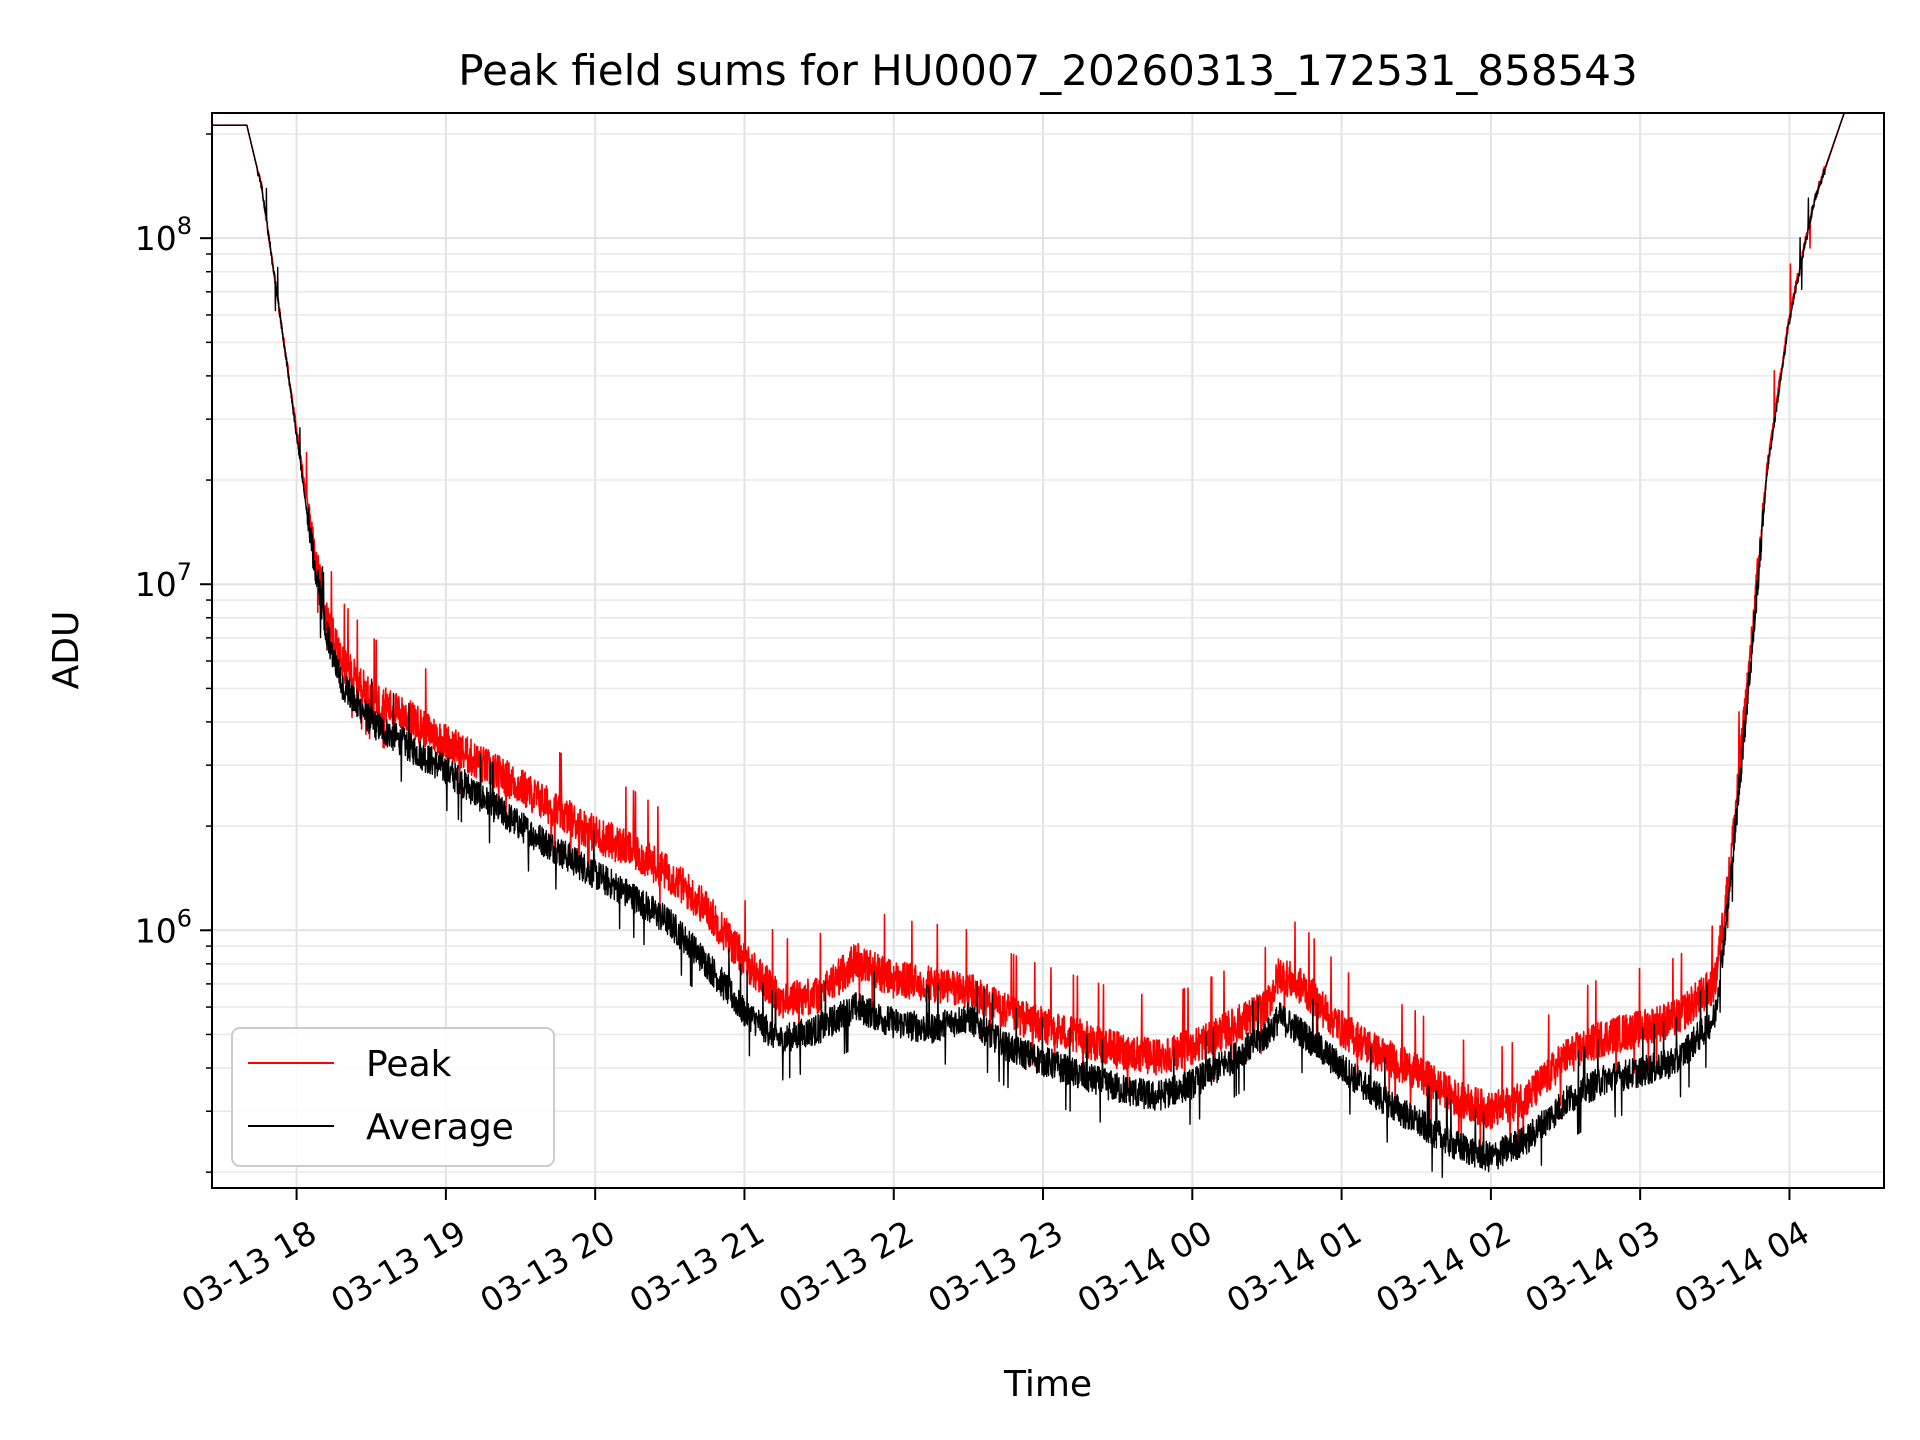  Describe the element at coordinates (163, 927) in the screenshot. I see `y-tick-label: 10⁶` at that location.